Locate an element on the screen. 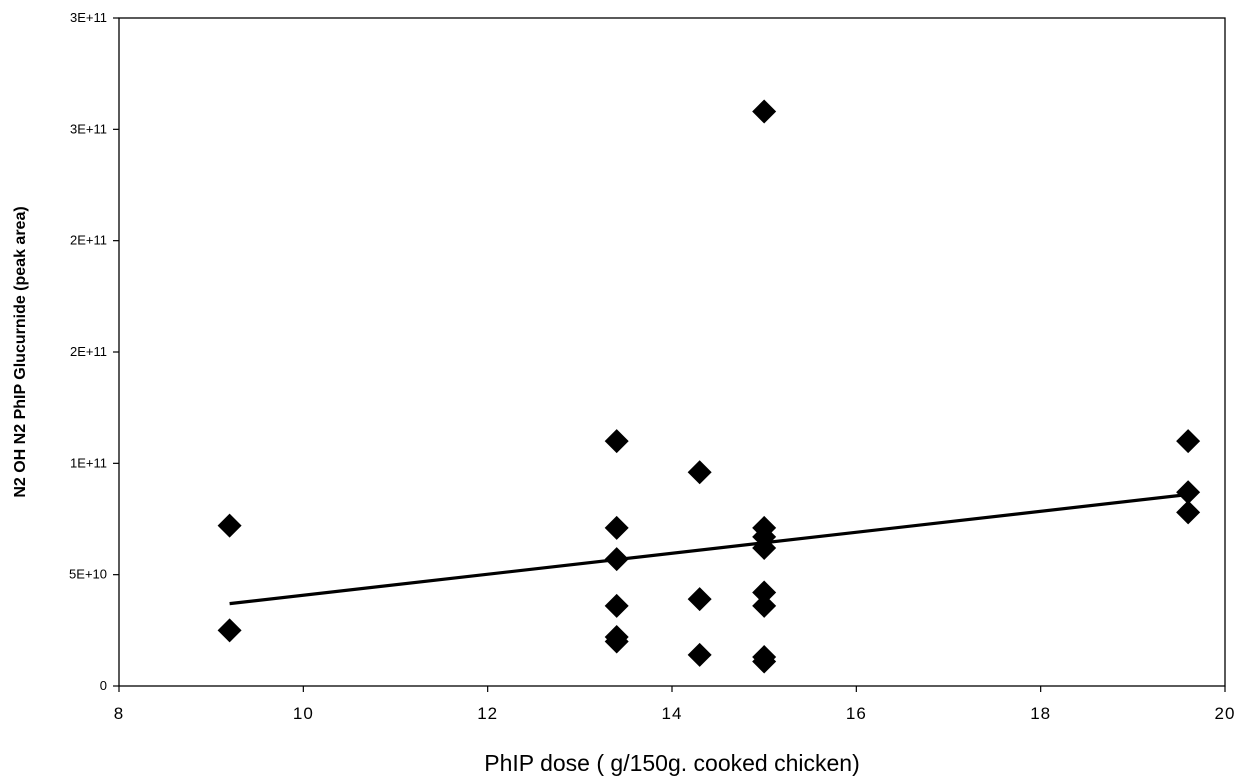 This screenshot has width=1243, height=782. y-tick-label: 0 is located at coordinates (103, 685).